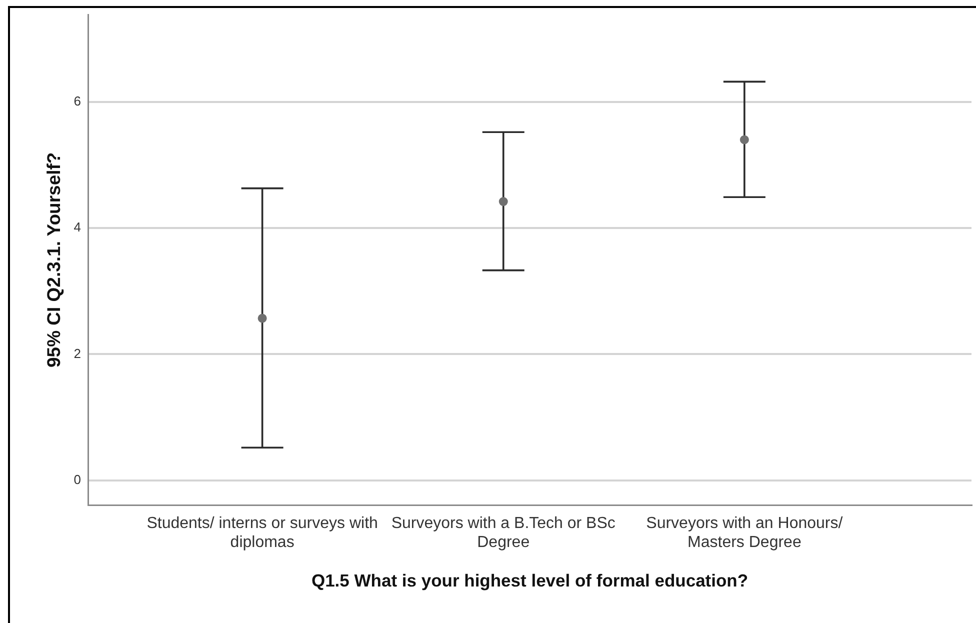 This screenshot has width=976, height=623. What do you see at coordinates (77, 100) in the screenshot?
I see `y-tick-label: 6` at bounding box center [77, 100].